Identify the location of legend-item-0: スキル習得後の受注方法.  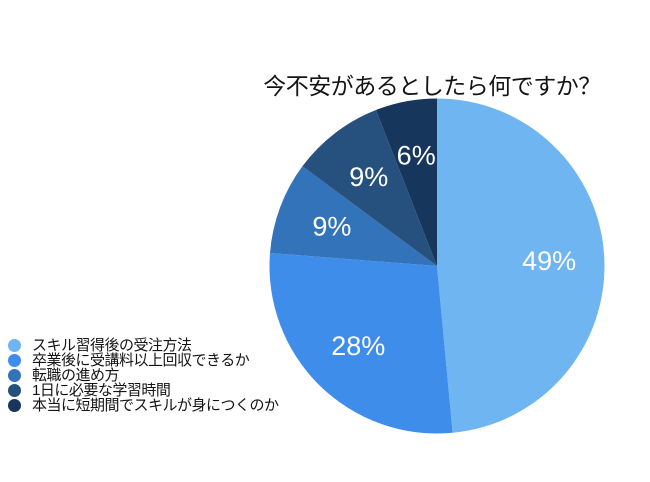
(143, 345).